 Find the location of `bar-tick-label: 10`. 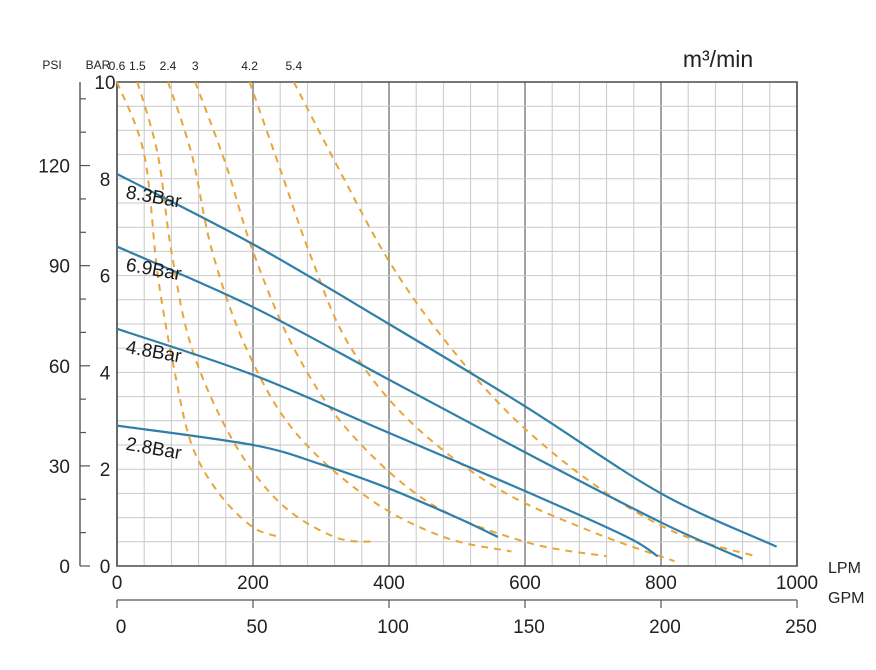

bar-tick-label: 10 is located at coordinates (104, 83).